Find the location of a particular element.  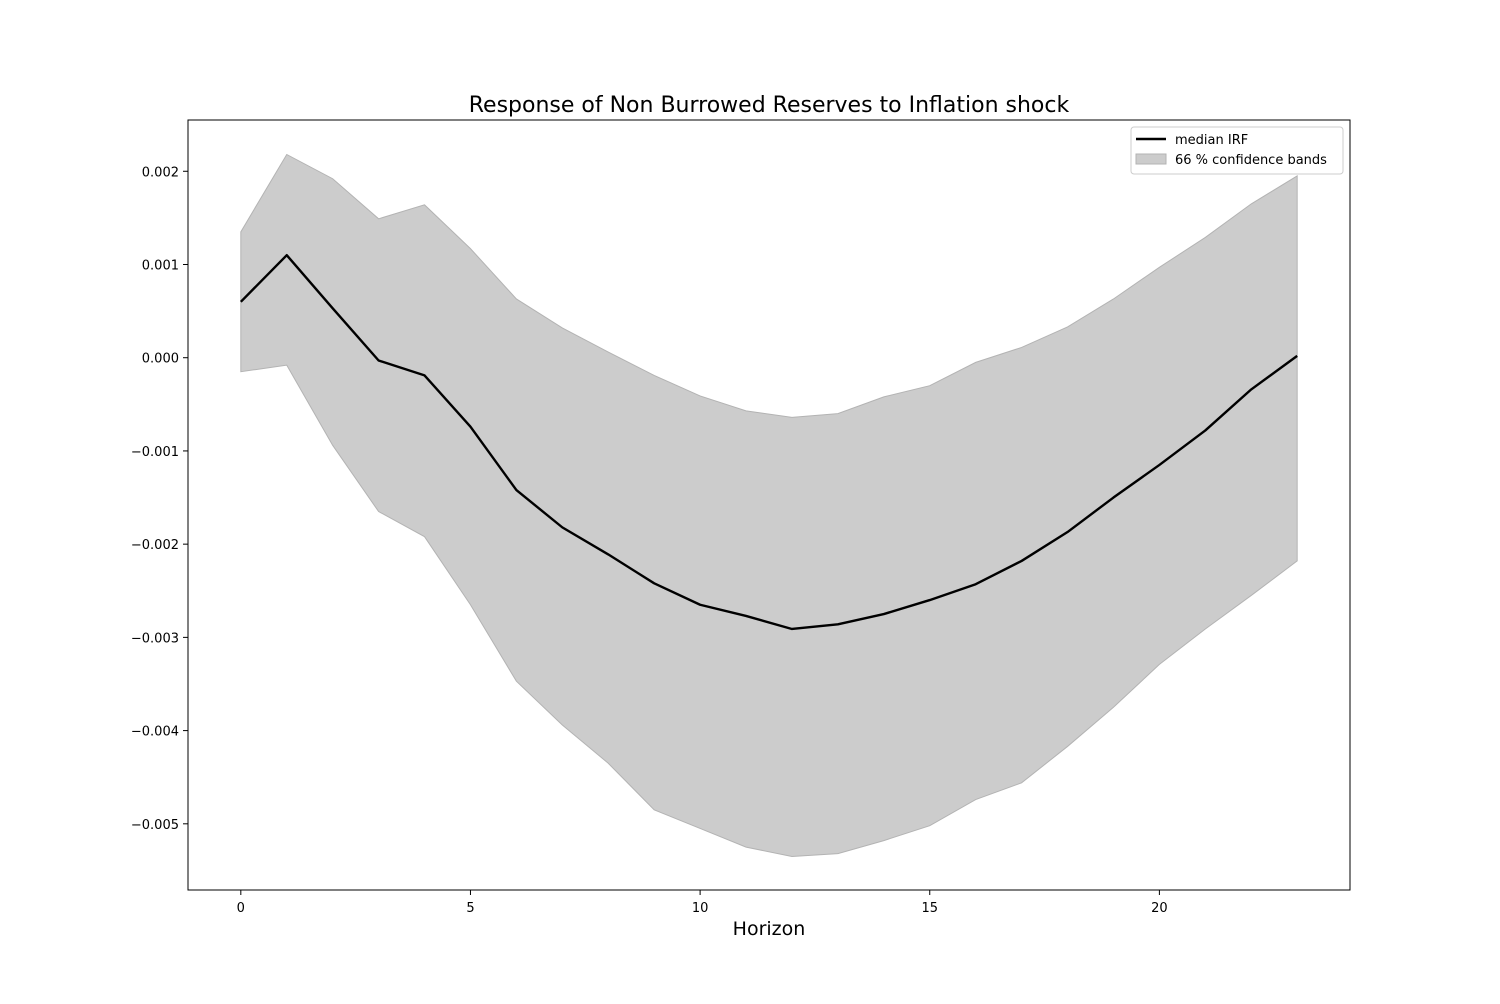

y-tick-label: −0.002 is located at coordinates (155, 545).